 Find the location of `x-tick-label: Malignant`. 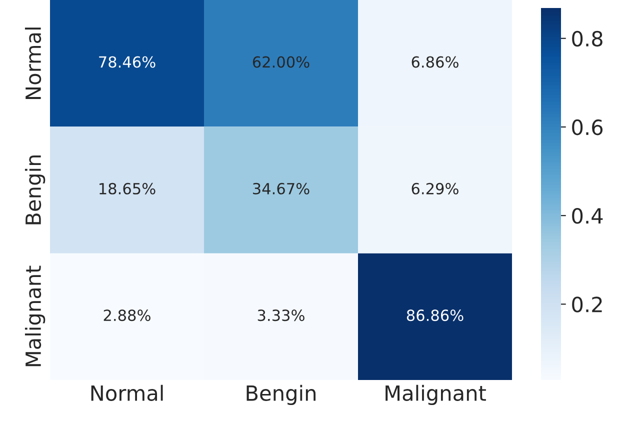

x-tick-label: Malignant is located at coordinates (436, 395).